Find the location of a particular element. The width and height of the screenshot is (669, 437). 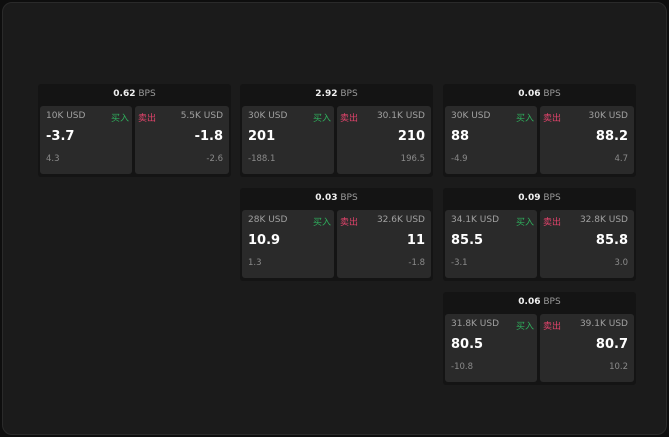

buy-amount: 31.8K USD is located at coordinates (475, 324).